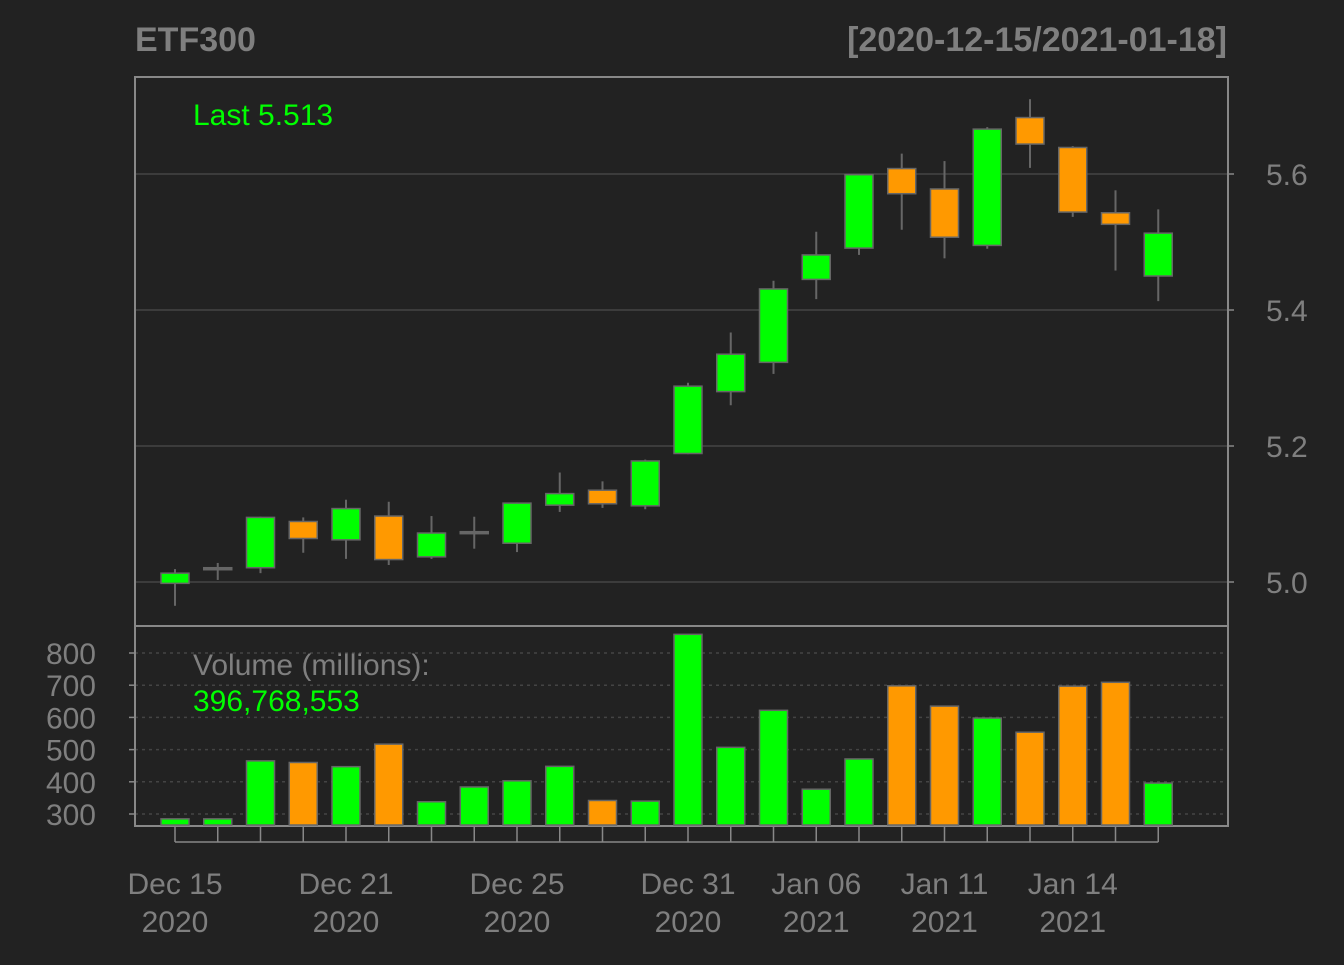  I want to click on x-tick-label-date: Jan 11, so click(945, 884).